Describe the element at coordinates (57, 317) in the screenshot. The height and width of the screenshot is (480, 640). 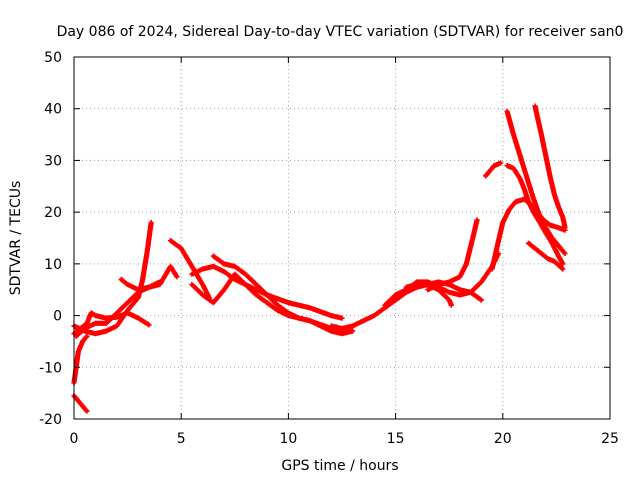
I see `y-tick-label: 0` at that location.